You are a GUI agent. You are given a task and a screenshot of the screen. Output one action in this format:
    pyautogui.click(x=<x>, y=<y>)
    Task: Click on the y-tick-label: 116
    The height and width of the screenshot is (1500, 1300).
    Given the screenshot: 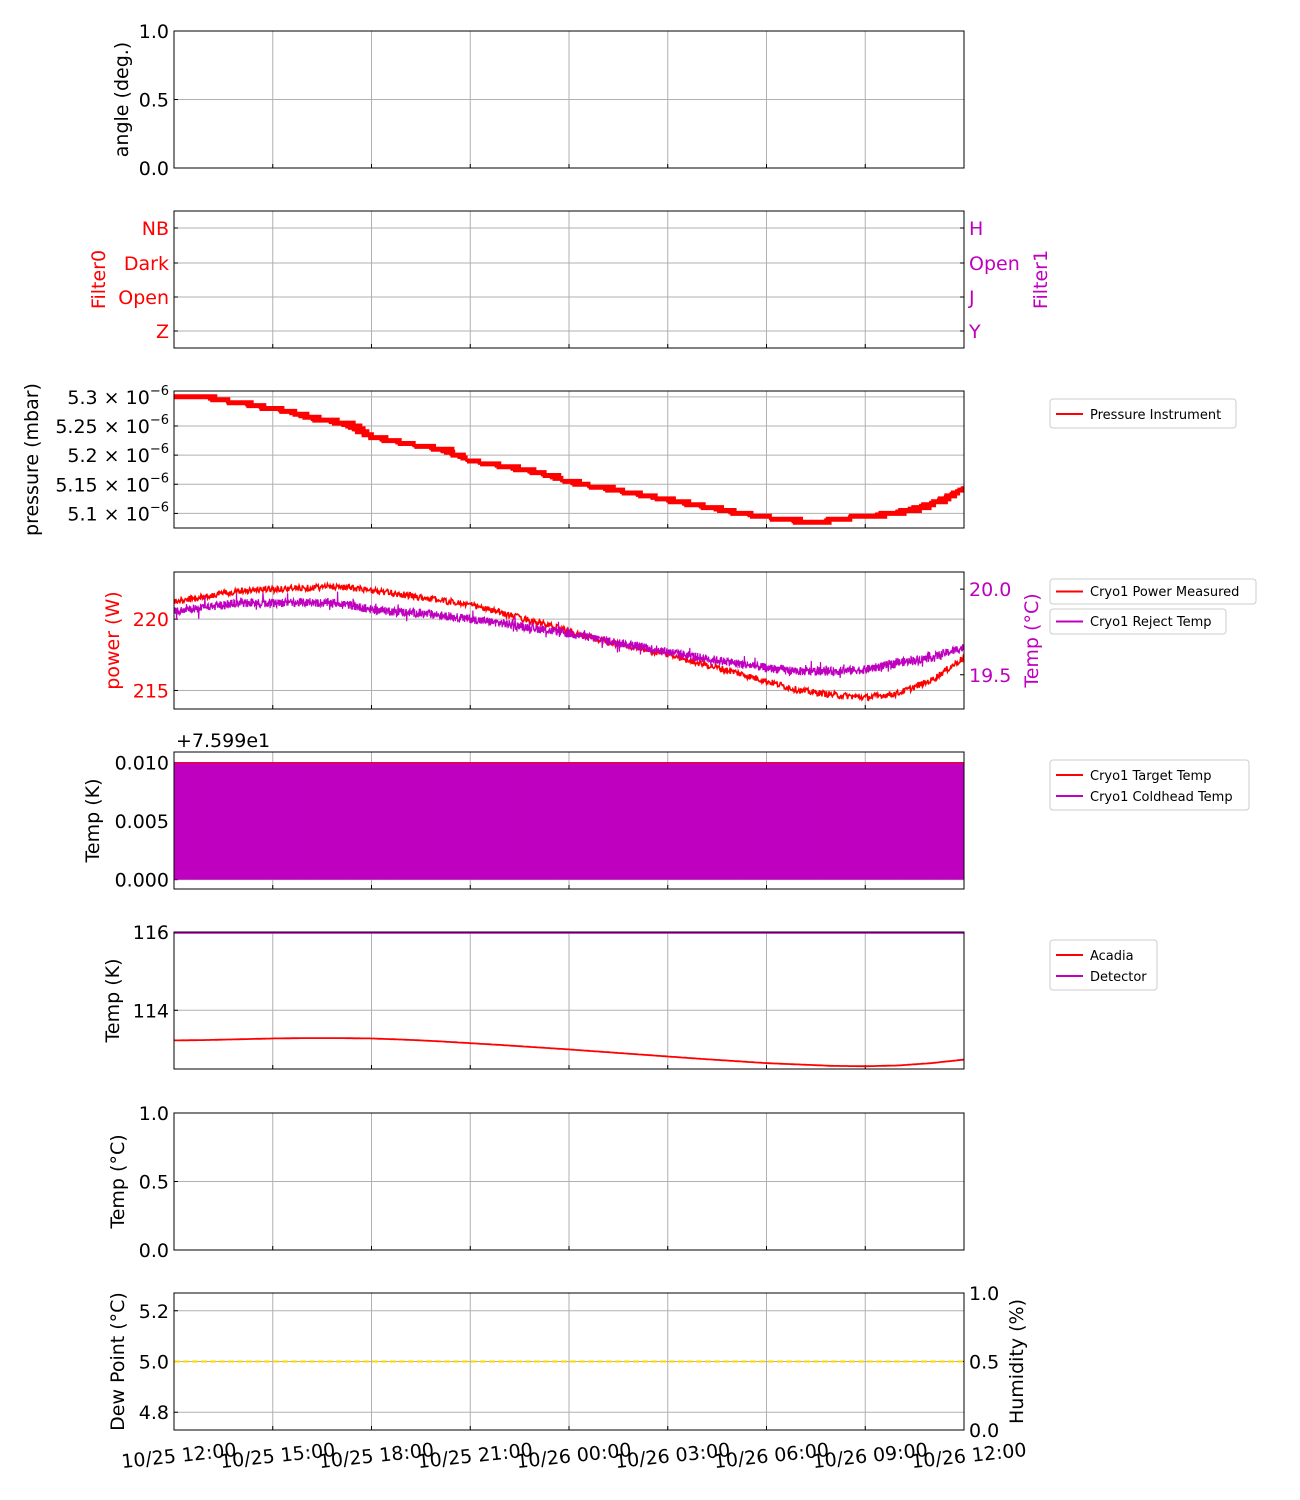 What is the action you would take?
    pyautogui.click(x=151, y=933)
    